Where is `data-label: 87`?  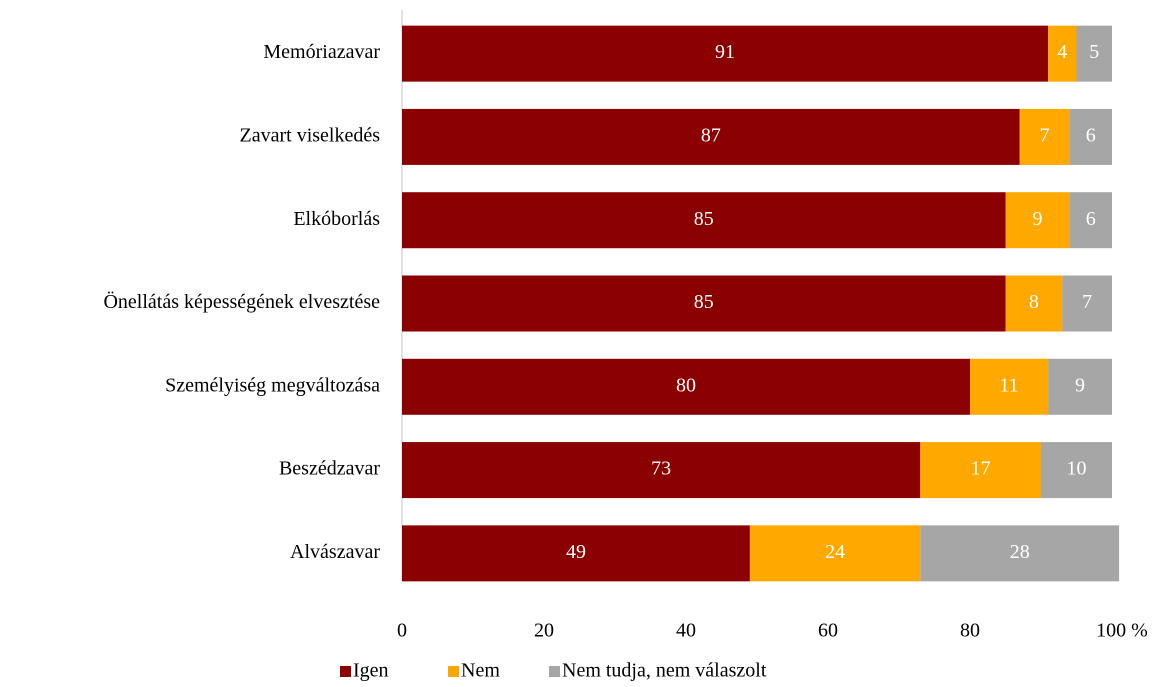
data-label: 87 is located at coordinates (711, 136).